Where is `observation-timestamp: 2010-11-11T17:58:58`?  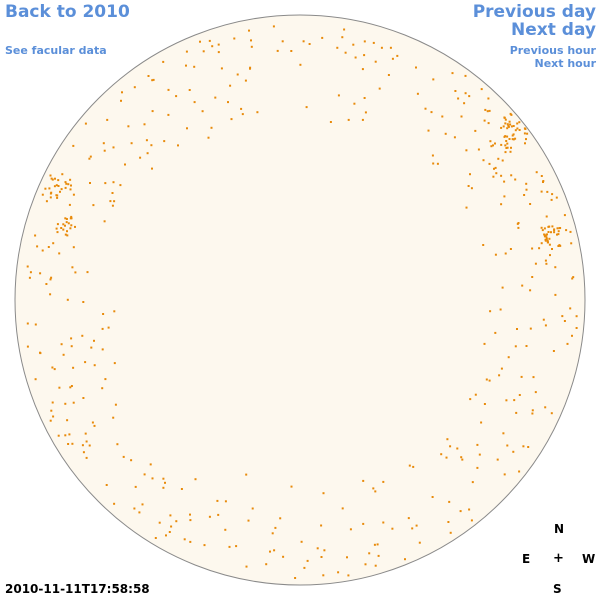
observation-timestamp: 2010-11-11T17:58:58 is located at coordinates (77, 589).